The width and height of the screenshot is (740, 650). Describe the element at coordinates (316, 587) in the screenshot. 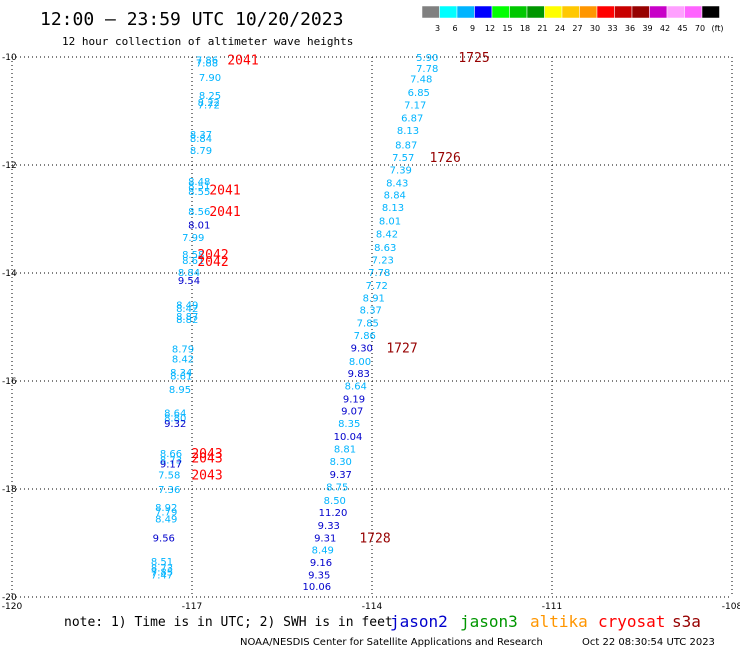

I see `wave-height-label: 10.06` at that location.